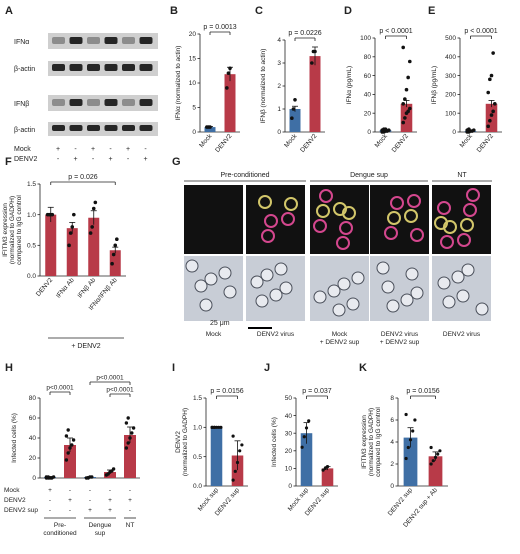  What do you see at coordinates (276, 334) in the screenshot?
I see `microscopy-condition-label: DENV2 virus` at bounding box center [276, 334].